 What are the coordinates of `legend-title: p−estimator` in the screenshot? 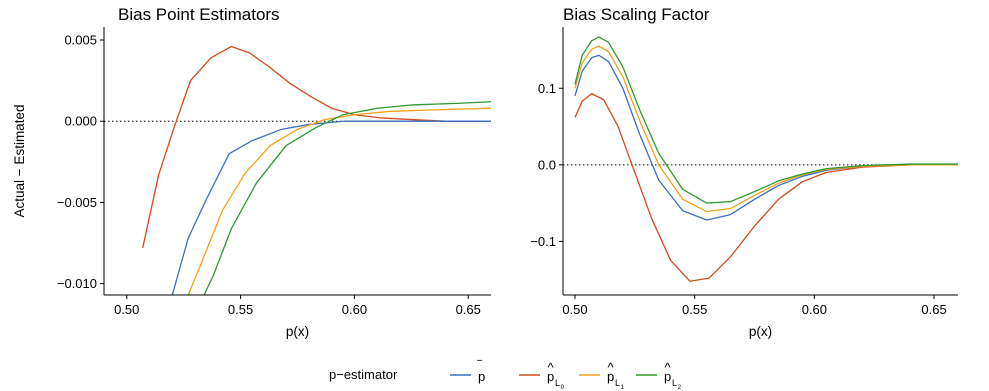 It's located at (363, 374).